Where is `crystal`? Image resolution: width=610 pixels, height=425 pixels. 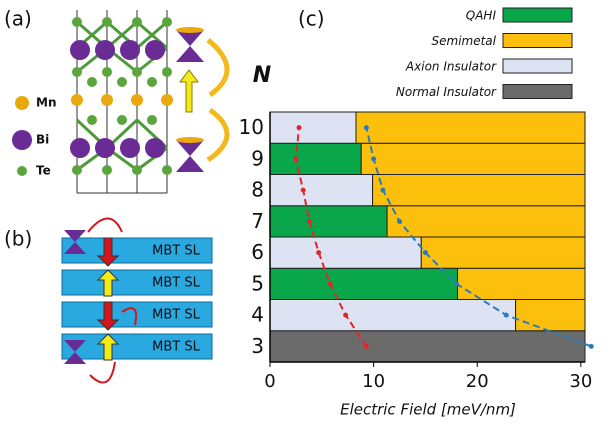 crystal is located at coordinates (122, 102).